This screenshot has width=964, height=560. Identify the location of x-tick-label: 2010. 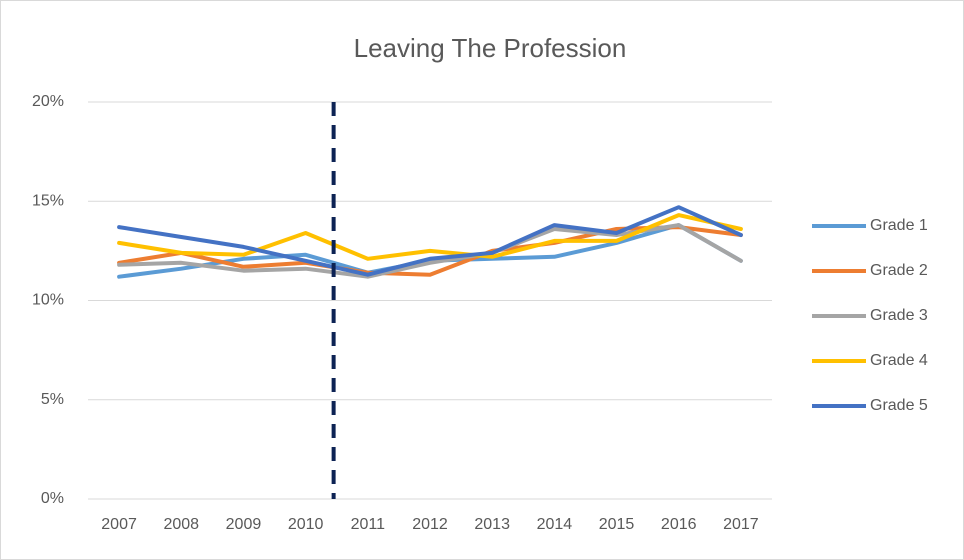
(306, 524).